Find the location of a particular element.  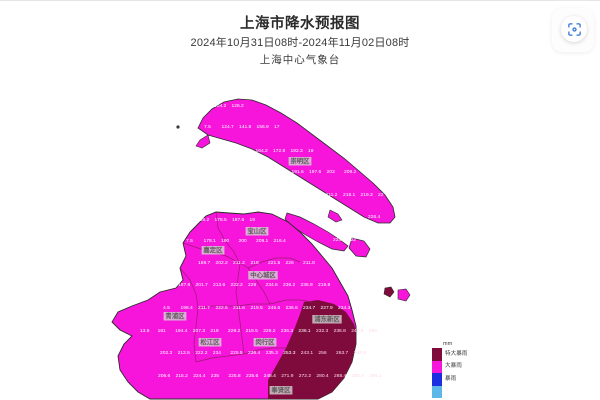

rainfall-value: 236.4 is located at coordinates (254, 353).